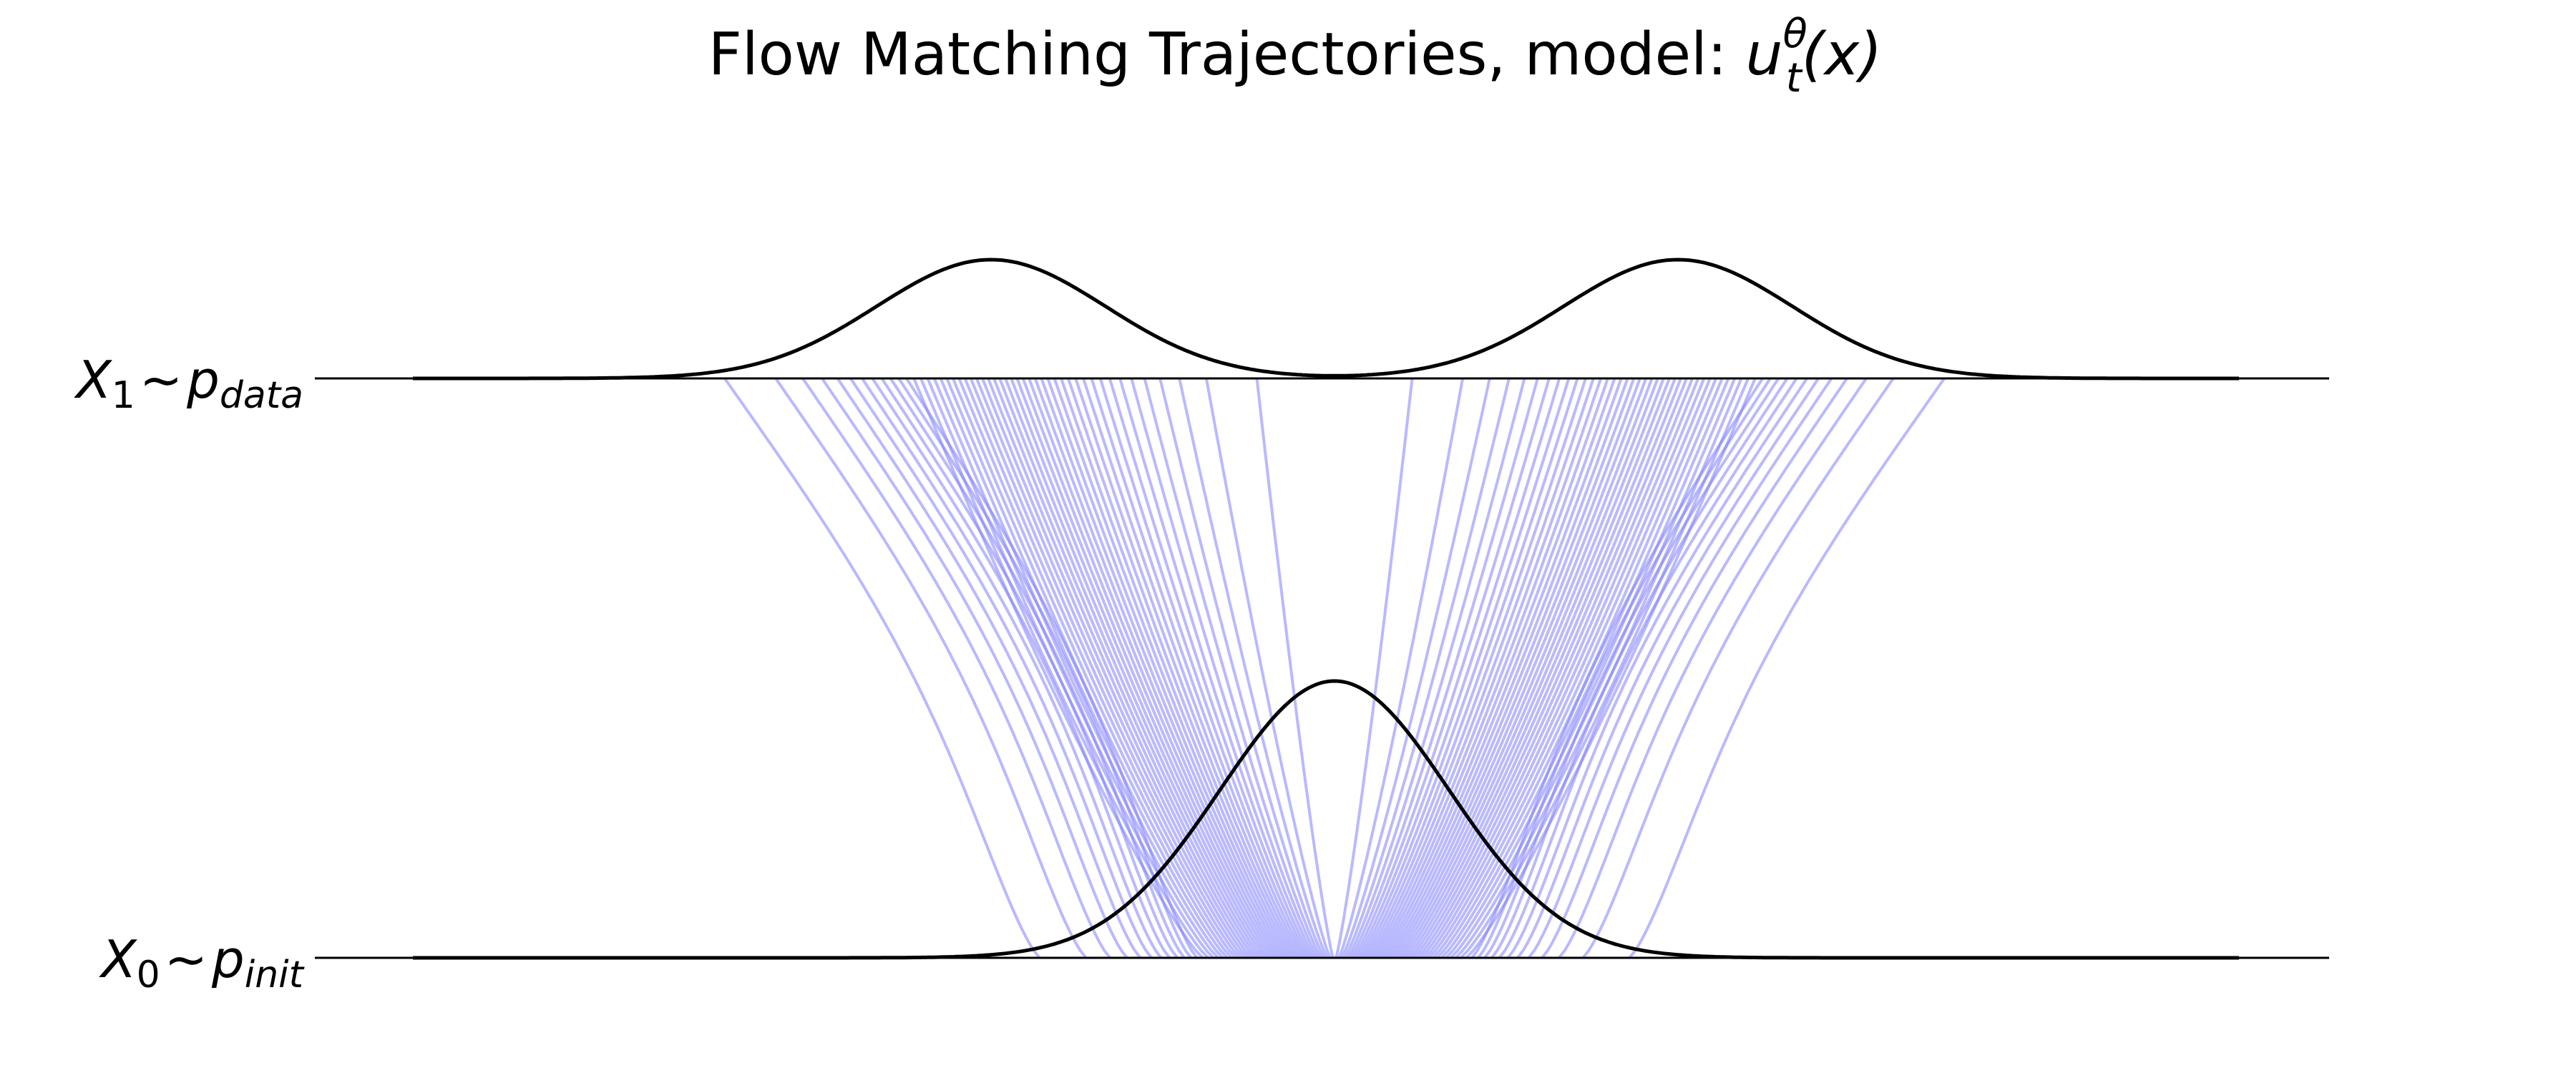  I want to click on label-x1-dist-sub: data, so click(261, 396).